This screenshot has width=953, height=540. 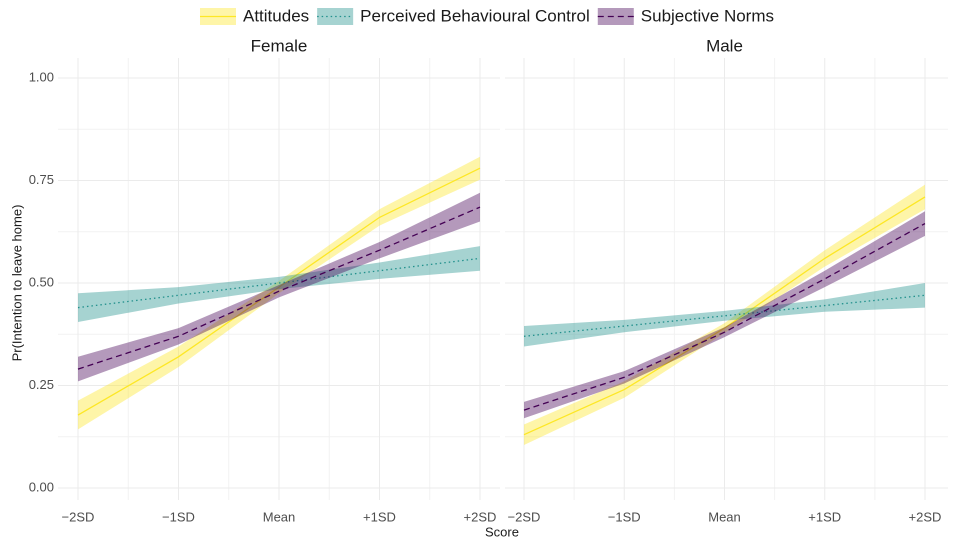 What do you see at coordinates (279, 45) in the screenshot?
I see `panel-title: Female` at bounding box center [279, 45].